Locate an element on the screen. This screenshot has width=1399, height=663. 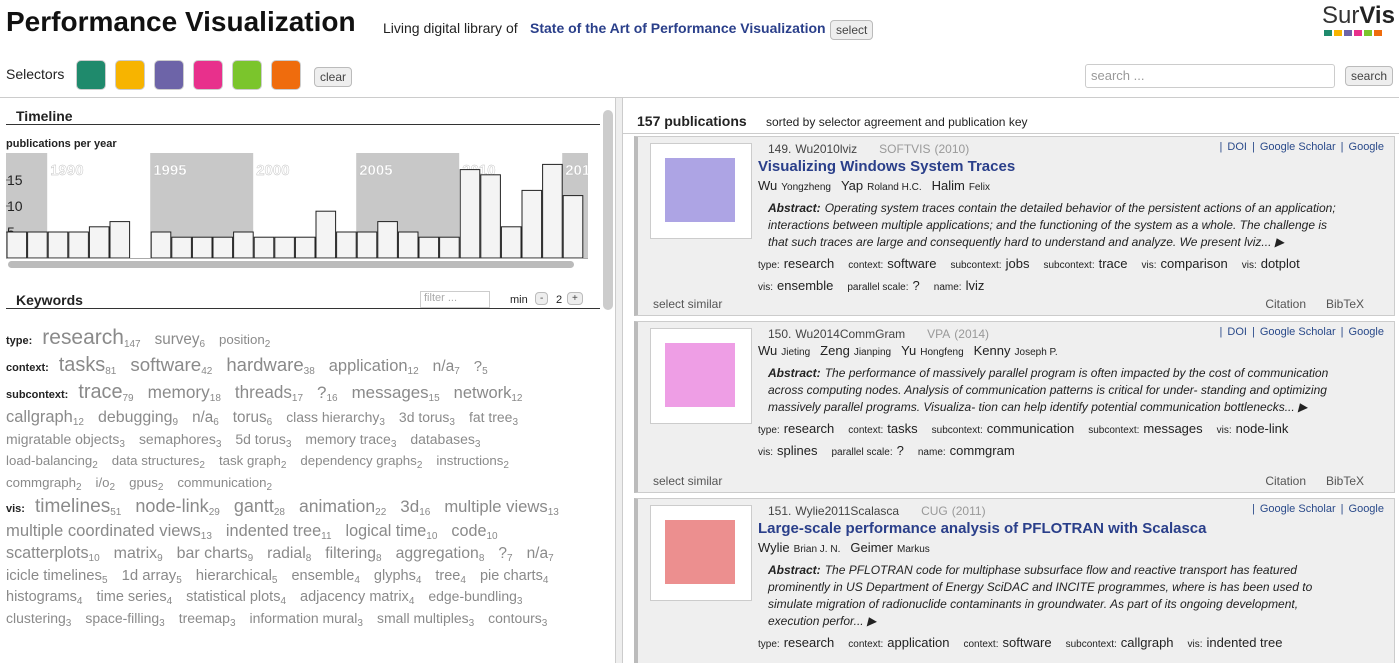
keyword: position2 is located at coordinates (244, 341).